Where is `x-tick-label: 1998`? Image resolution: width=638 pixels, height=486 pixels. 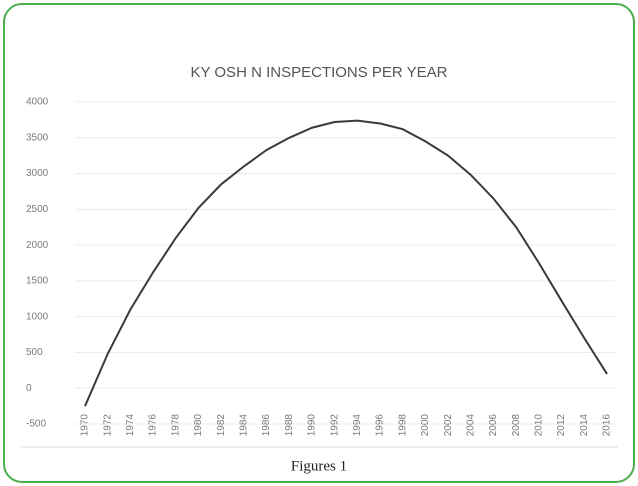 x-tick-label: 1998 is located at coordinates (402, 425).